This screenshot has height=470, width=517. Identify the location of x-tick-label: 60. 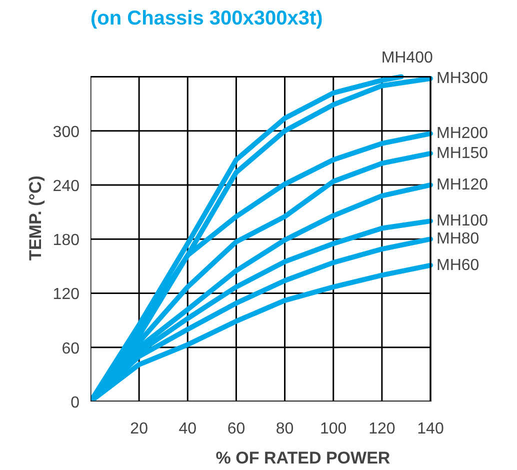
(236, 429).